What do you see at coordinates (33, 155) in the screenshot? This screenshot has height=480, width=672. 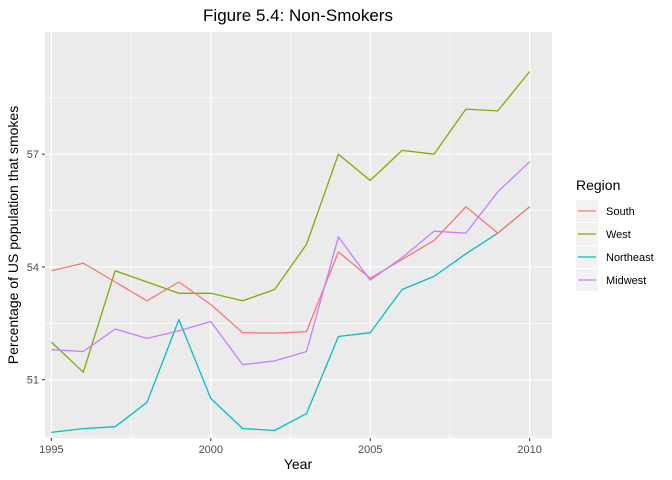 I see `y-tick-label: 57` at bounding box center [33, 155].